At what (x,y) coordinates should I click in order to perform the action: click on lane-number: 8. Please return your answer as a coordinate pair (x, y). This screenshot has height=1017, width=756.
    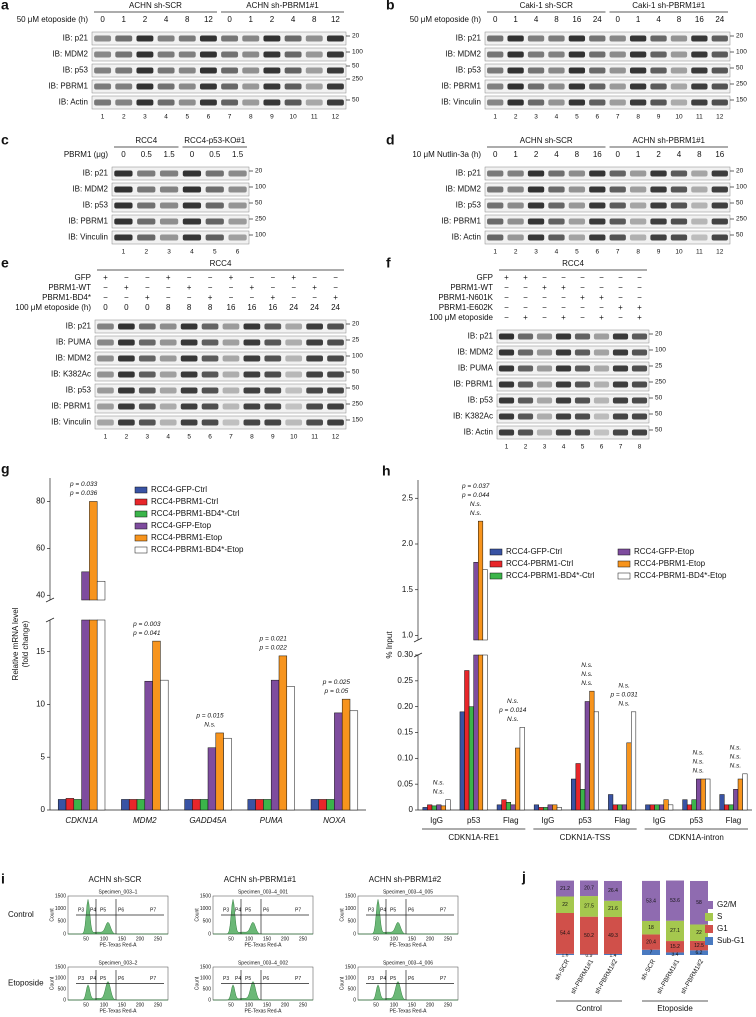
    Looking at the image, I should click on (252, 437).